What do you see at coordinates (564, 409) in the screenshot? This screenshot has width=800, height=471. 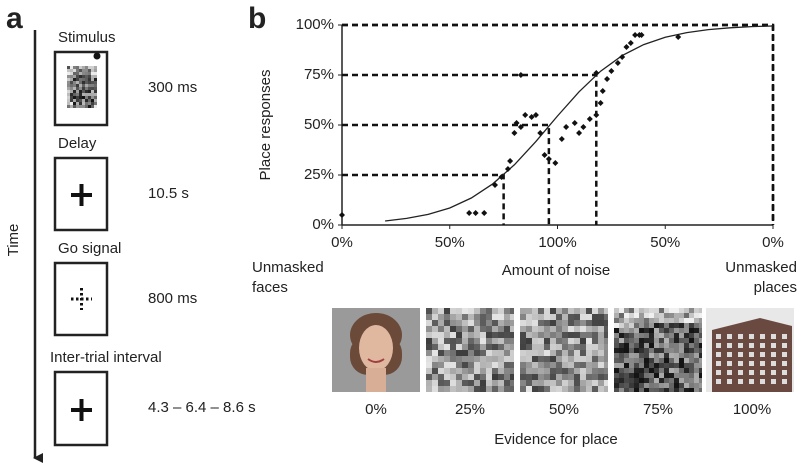 I see `example-caption: 50%` at bounding box center [564, 409].